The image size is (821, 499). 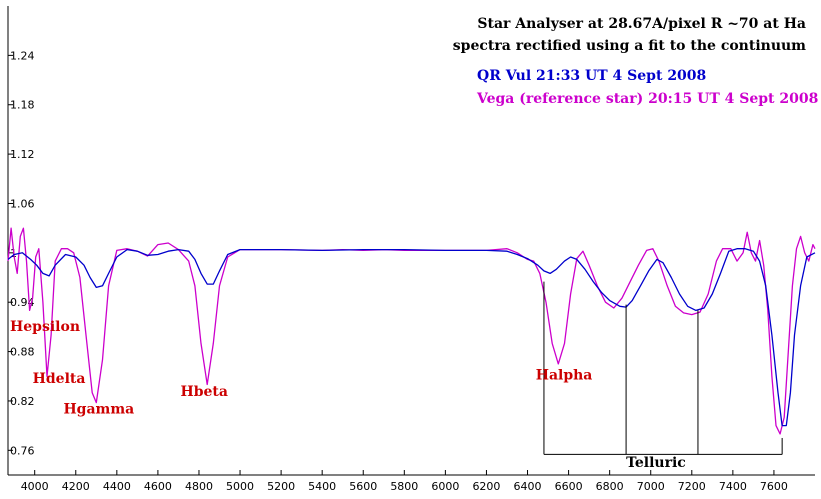 I want to click on x-tick-label: 4800, so click(x=199, y=486).